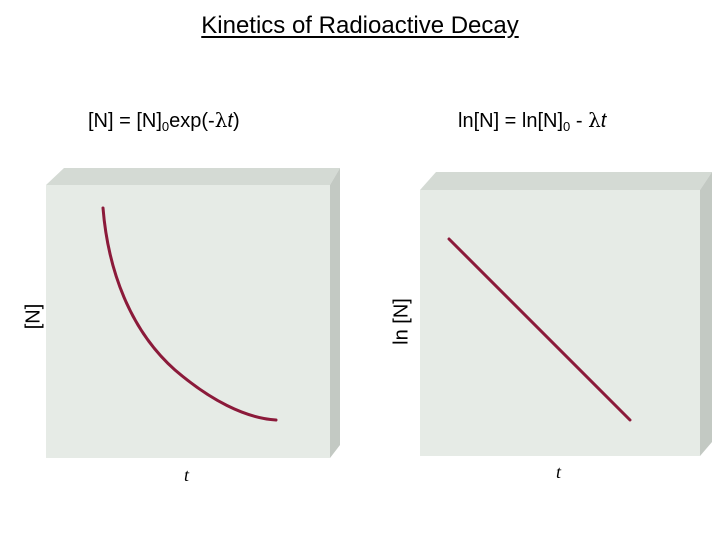  Describe the element at coordinates (187, 475) in the screenshot. I see `left-x-axis-label: t` at that location.